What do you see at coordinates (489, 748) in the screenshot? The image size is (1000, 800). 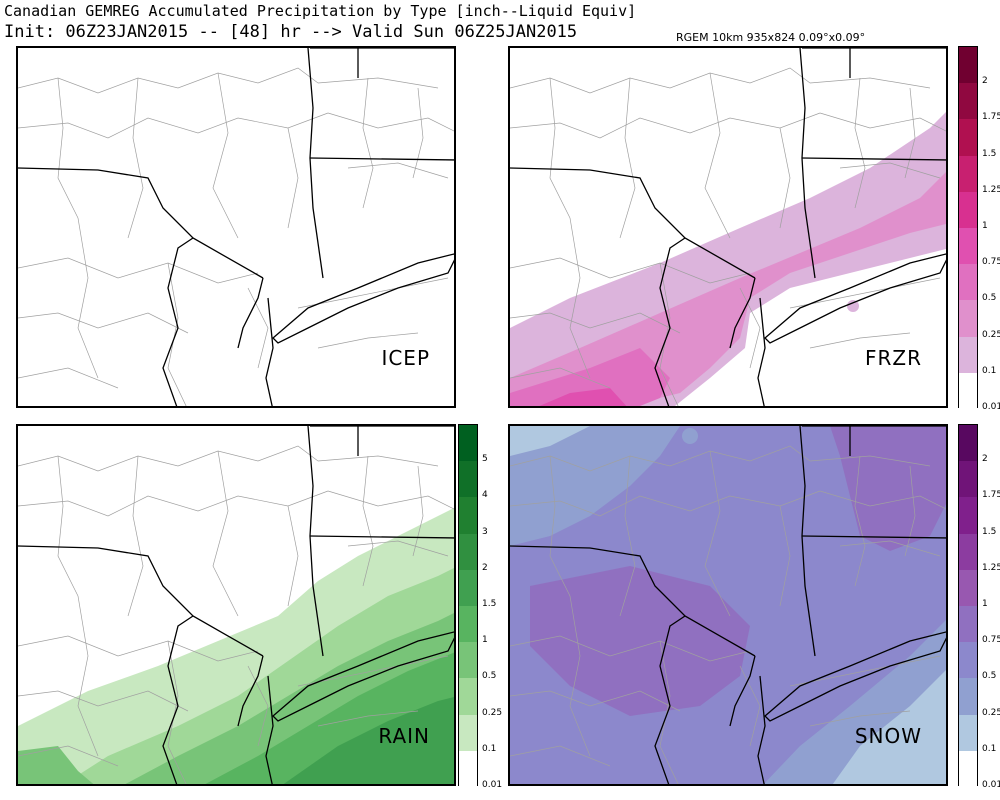 I see `rain-legend-label: 0.1` at bounding box center [489, 748].